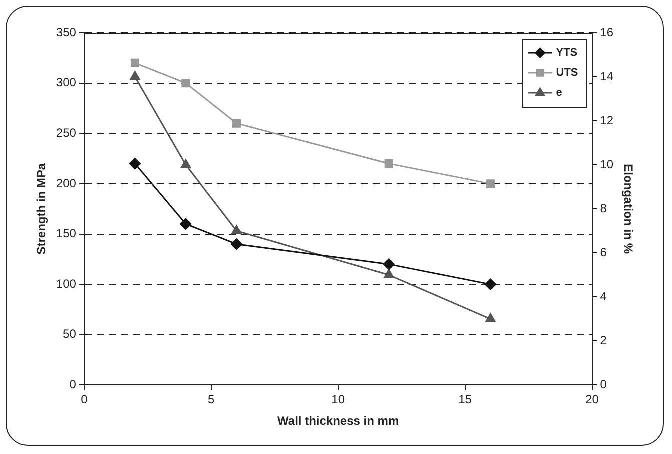 This screenshot has width=672, height=454. What do you see at coordinates (567, 73) in the screenshot?
I see `legend-label: UTS` at bounding box center [567, 73].